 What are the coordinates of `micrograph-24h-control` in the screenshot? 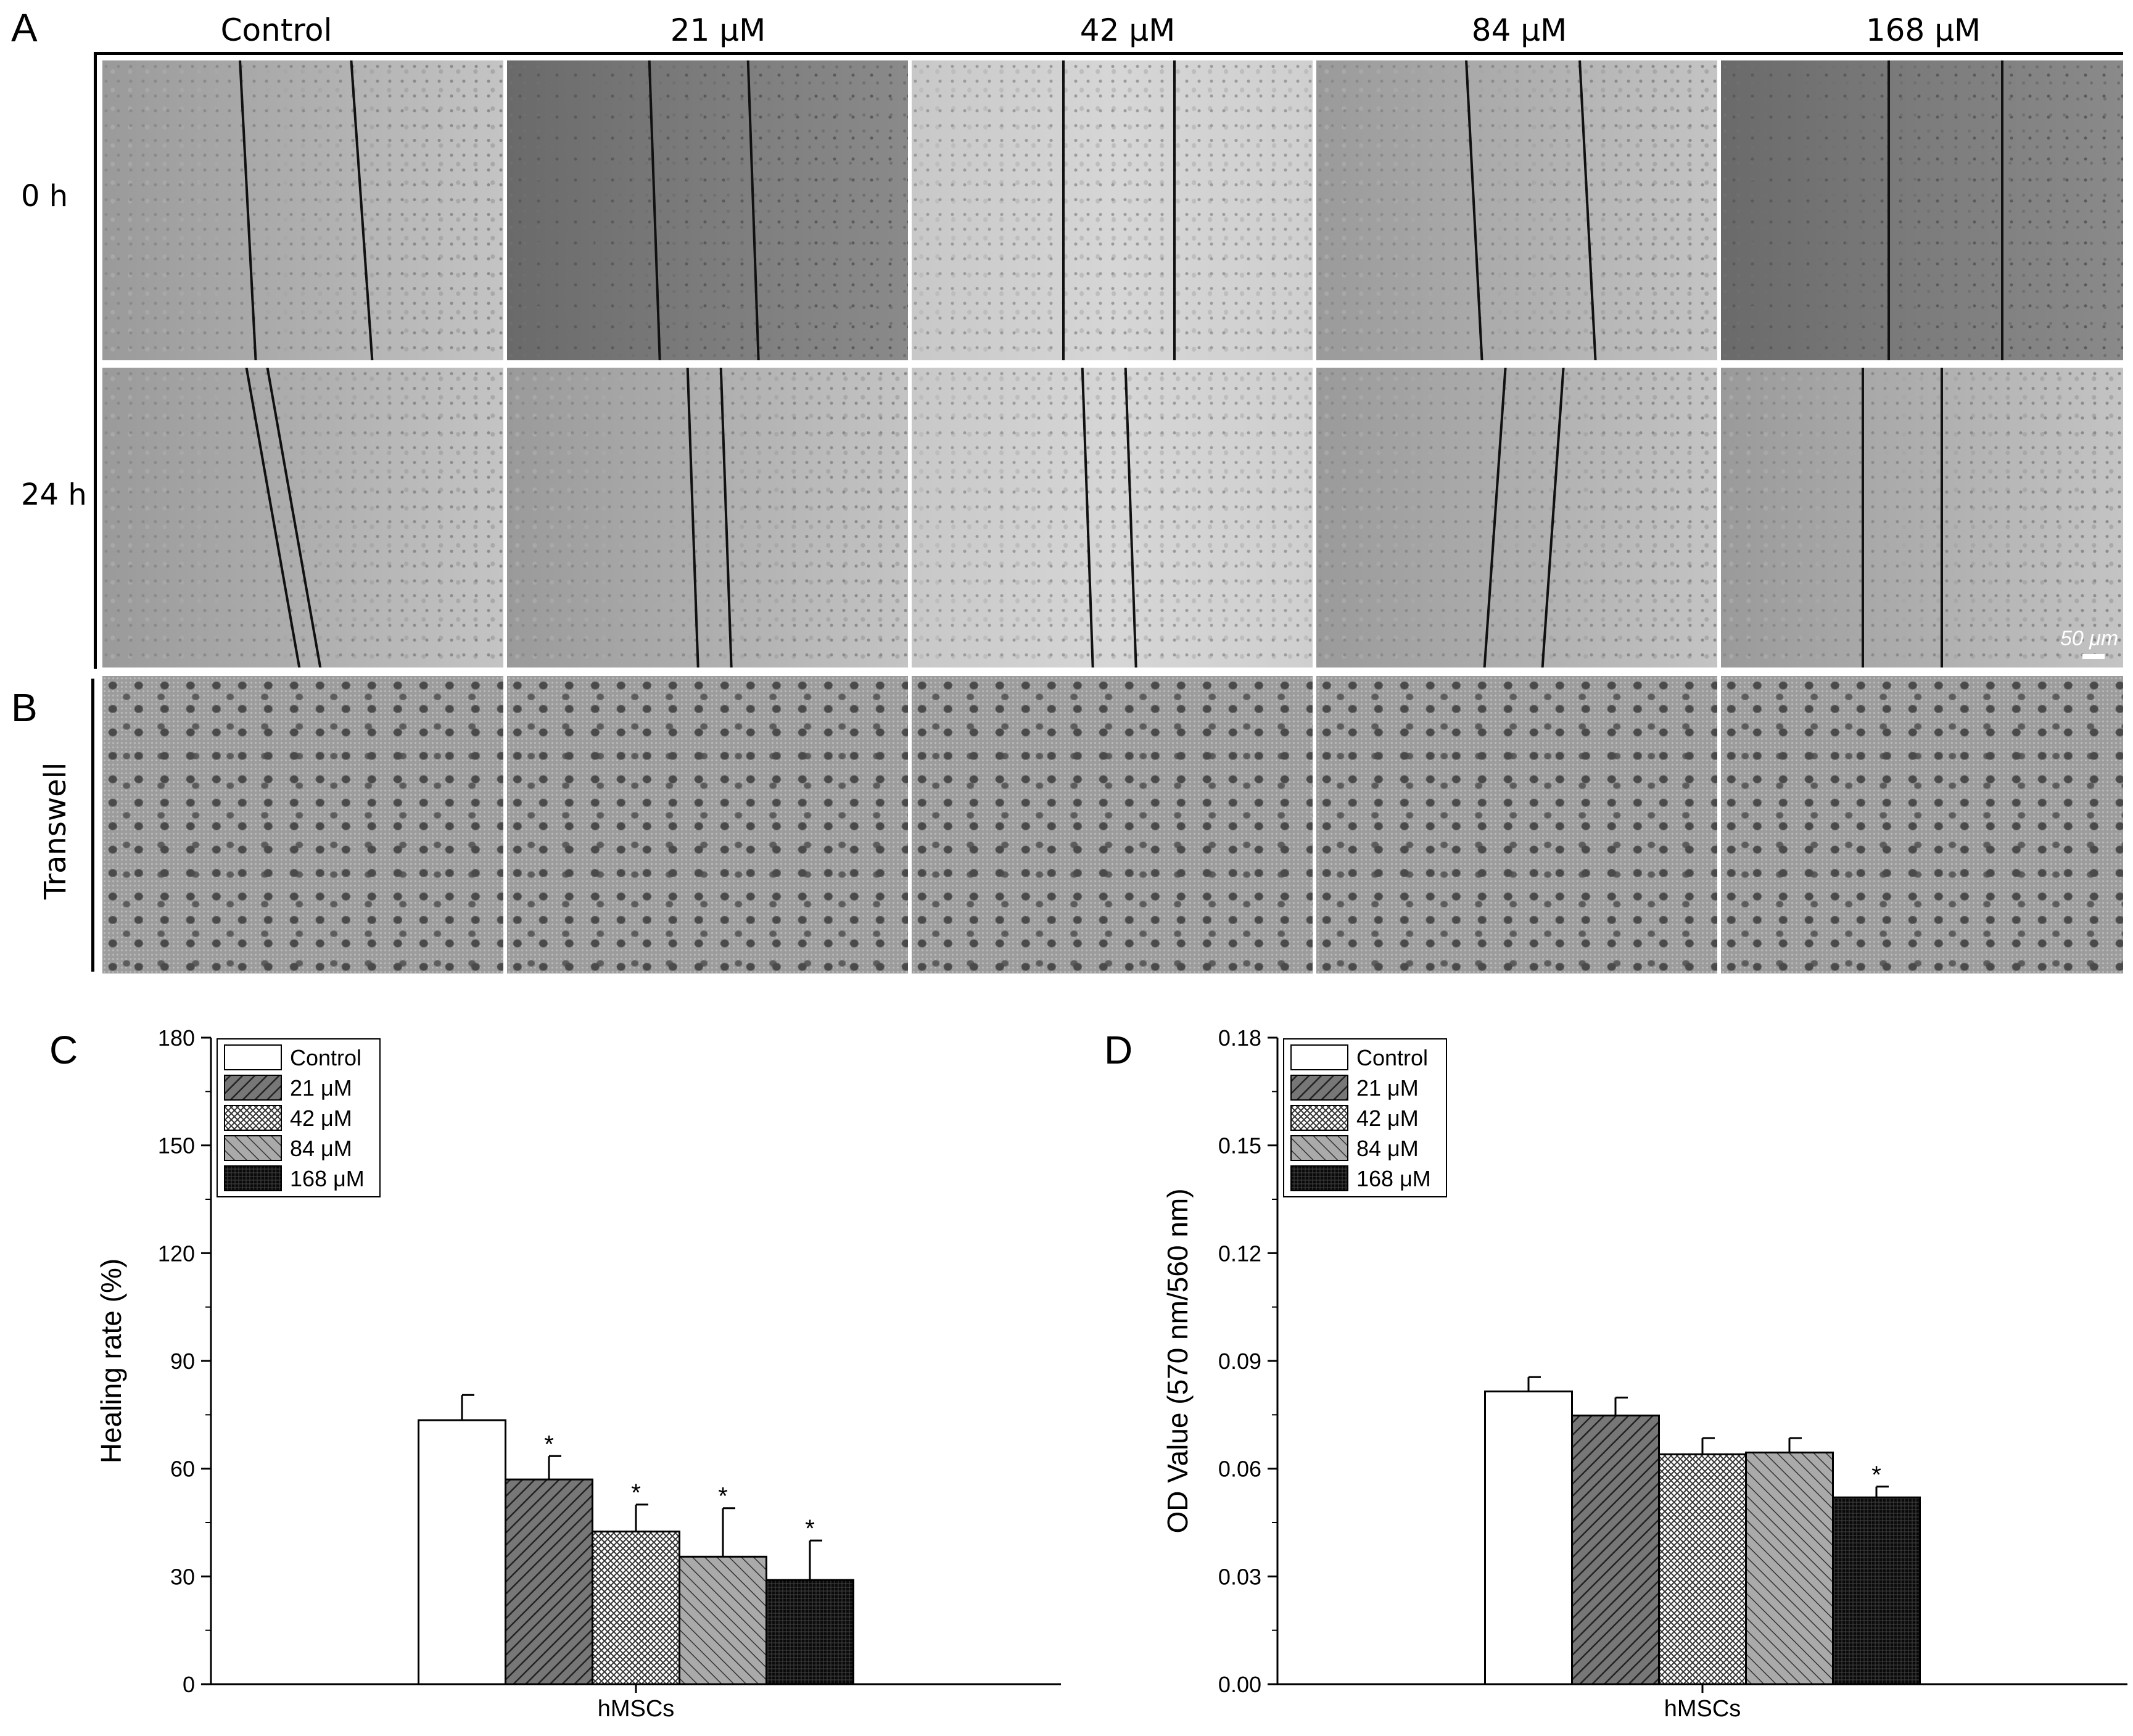 It's located at (302, 518).